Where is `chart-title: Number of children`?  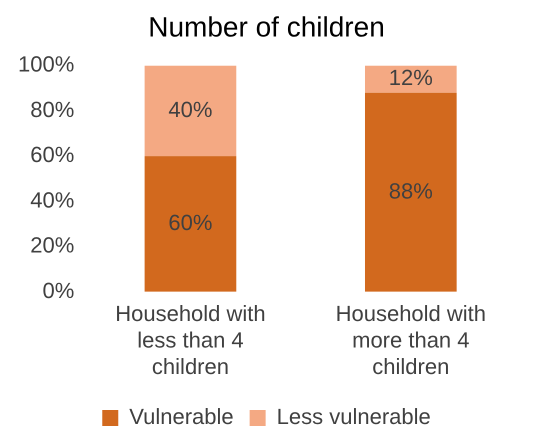 chart-title: Number of children is located at coordinates (266, 27).